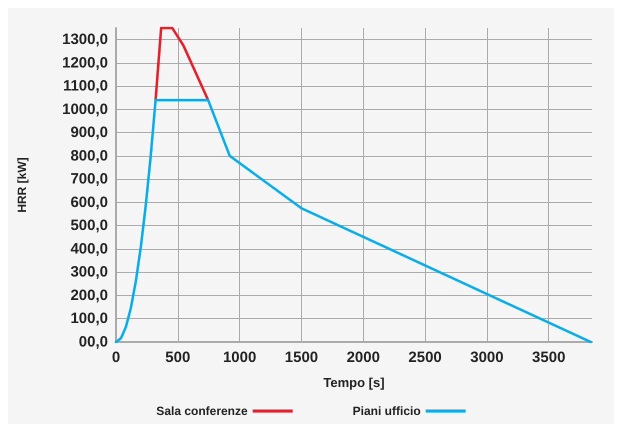 The height and width of the screenshot is (432, 622). Describe the element at coordinates (363, 357) in the screenshot. I see `x-tick-label: 2000` at that location.